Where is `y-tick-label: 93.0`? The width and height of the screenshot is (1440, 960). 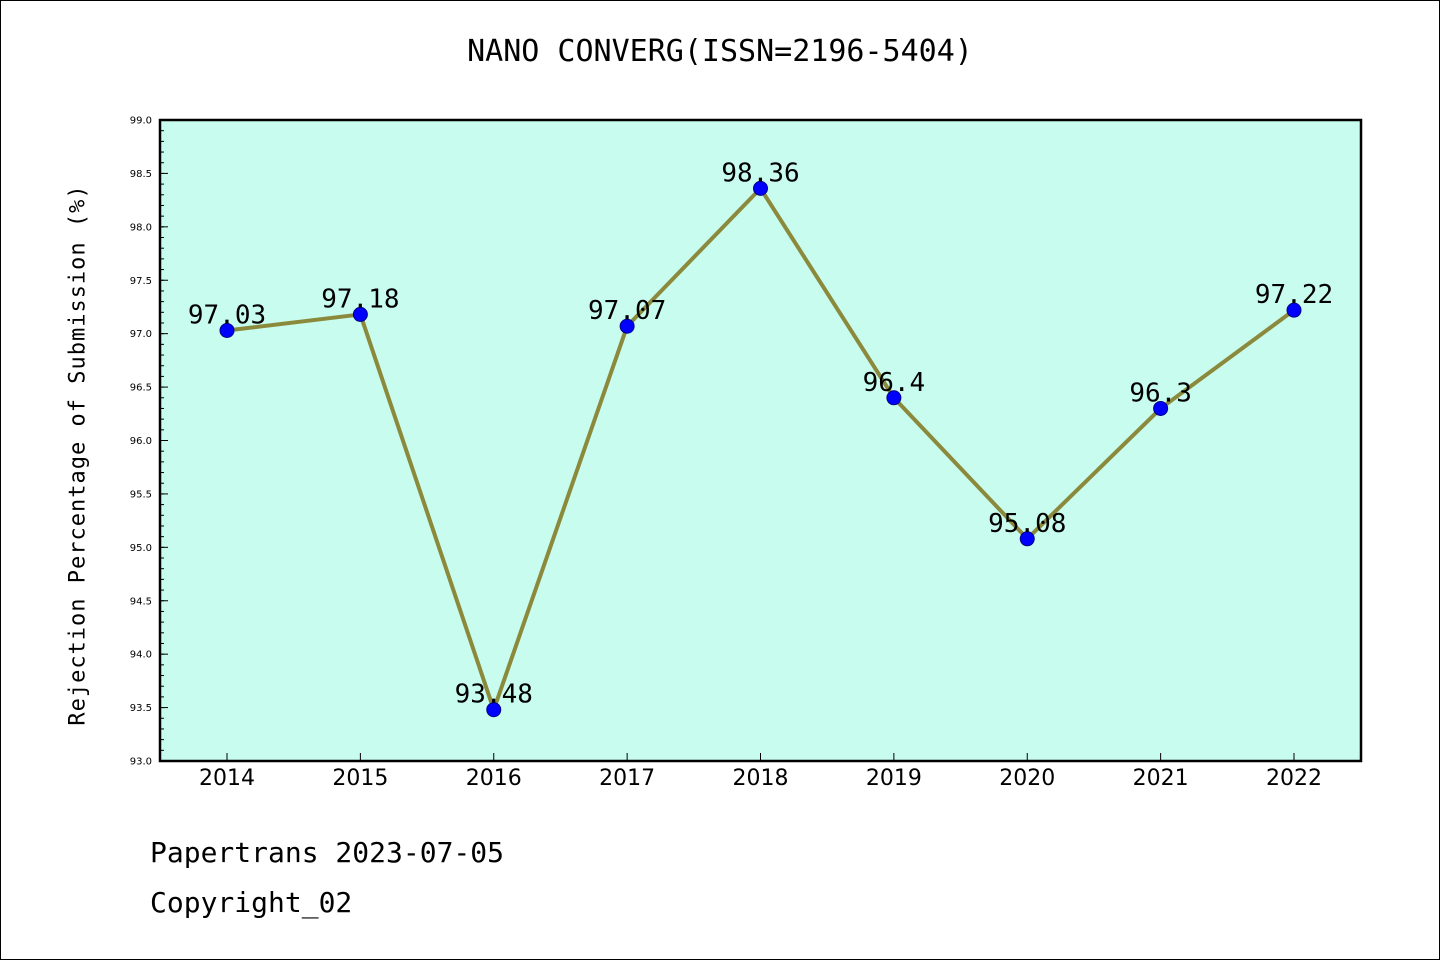 y-tick-label: 93.0 is located at coordinates (141, 762).